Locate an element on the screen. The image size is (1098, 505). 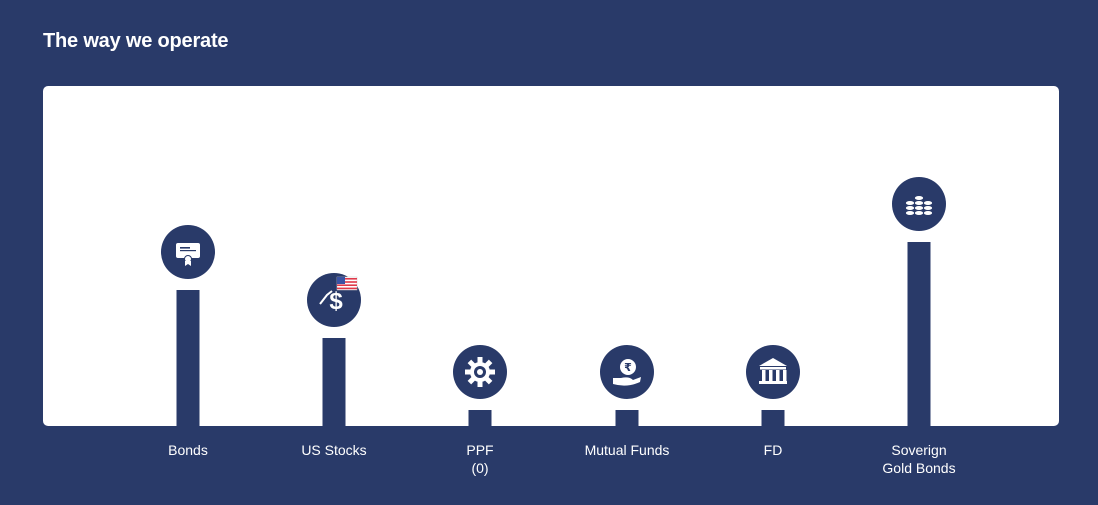
category-label: PPF (0) is located at coordinates (479, 459).